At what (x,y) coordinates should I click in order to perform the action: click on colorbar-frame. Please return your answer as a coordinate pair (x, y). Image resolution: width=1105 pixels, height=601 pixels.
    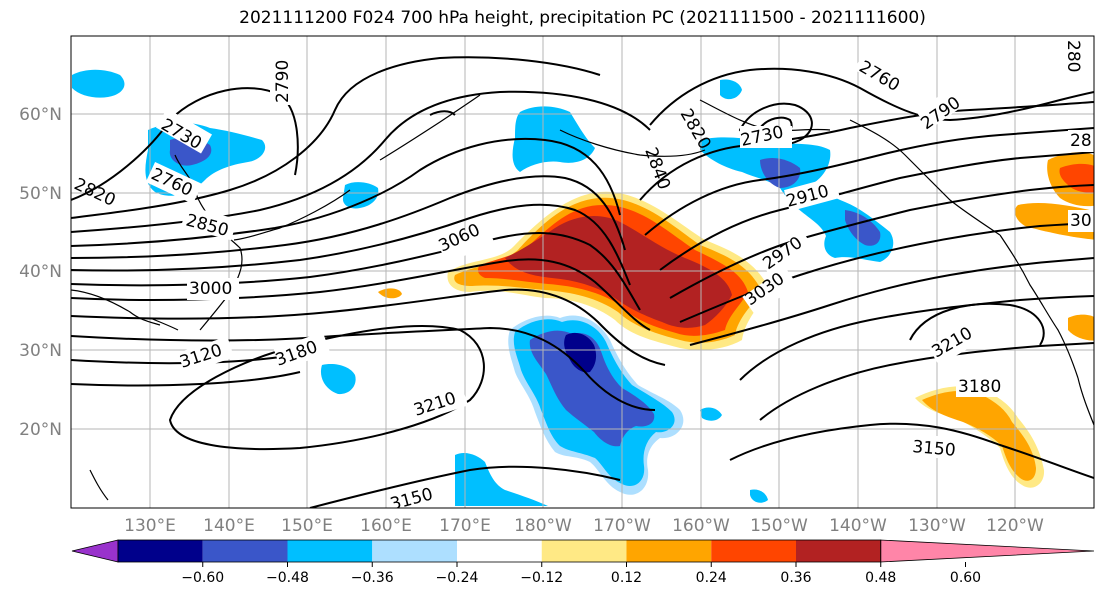
    Looking at the image, I should click on (499, 551).